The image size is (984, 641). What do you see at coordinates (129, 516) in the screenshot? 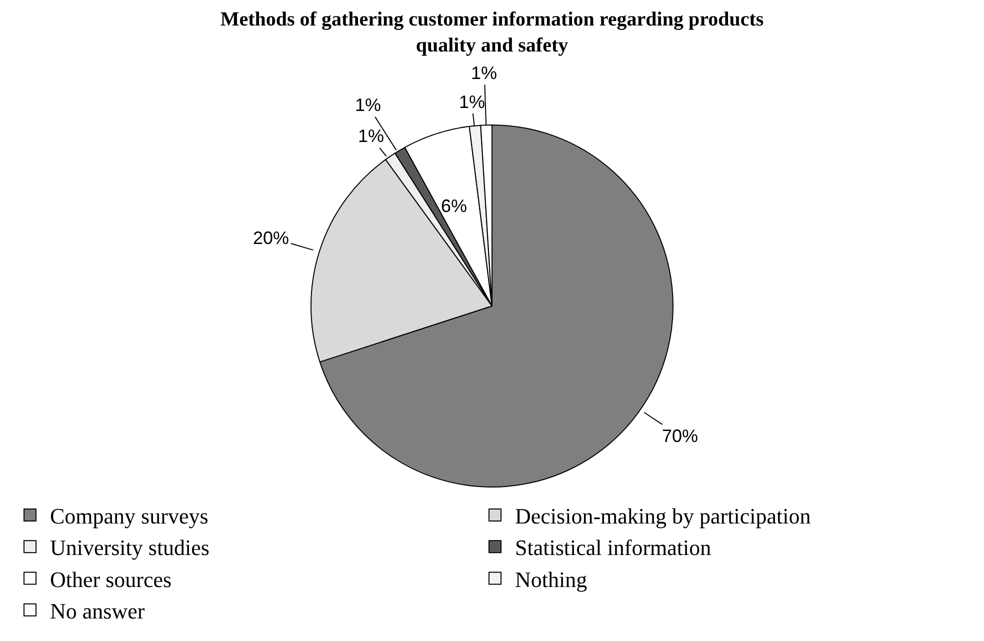
I see `legend-label: Company surveys` at bounding box center [129, 516].